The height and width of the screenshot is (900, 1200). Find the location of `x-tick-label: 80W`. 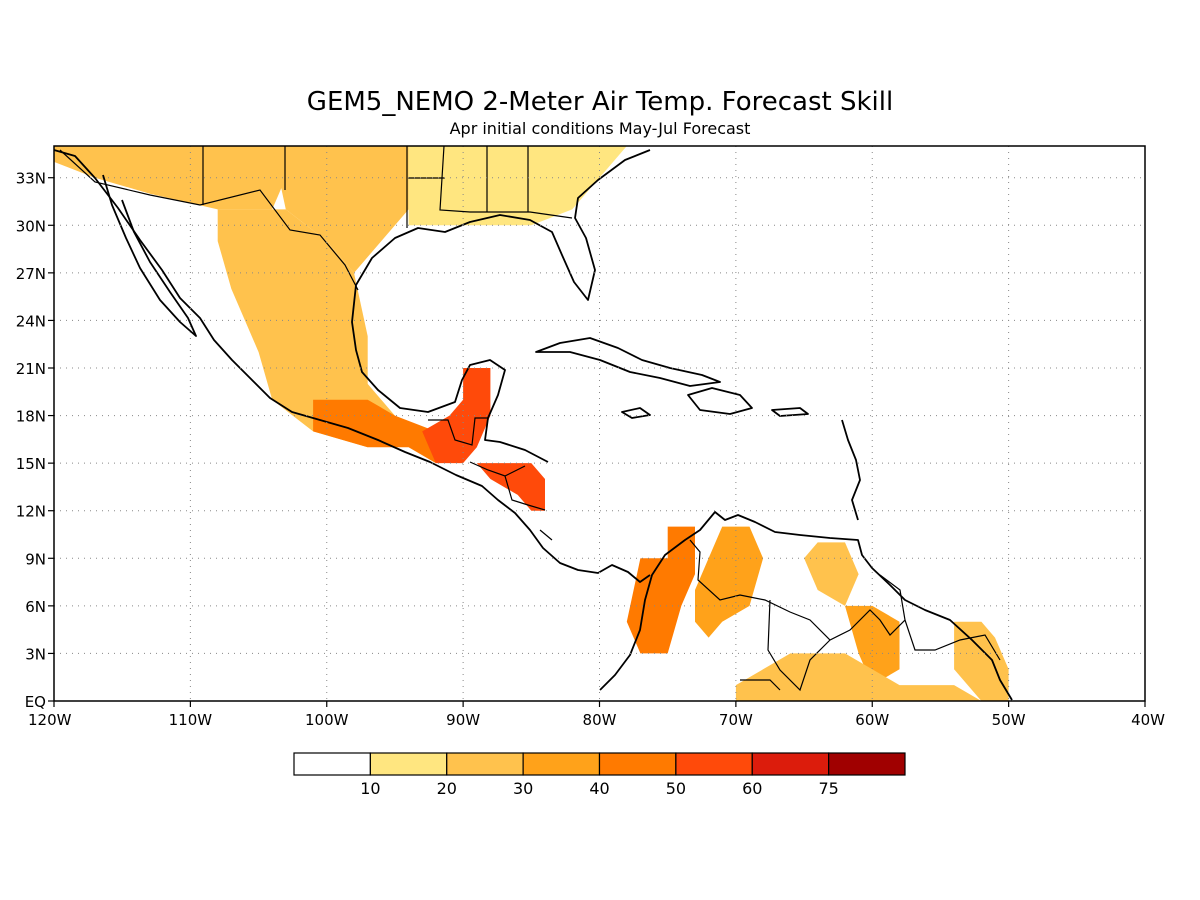

x-tick-label: 80W is located at coordinates (600, 720).